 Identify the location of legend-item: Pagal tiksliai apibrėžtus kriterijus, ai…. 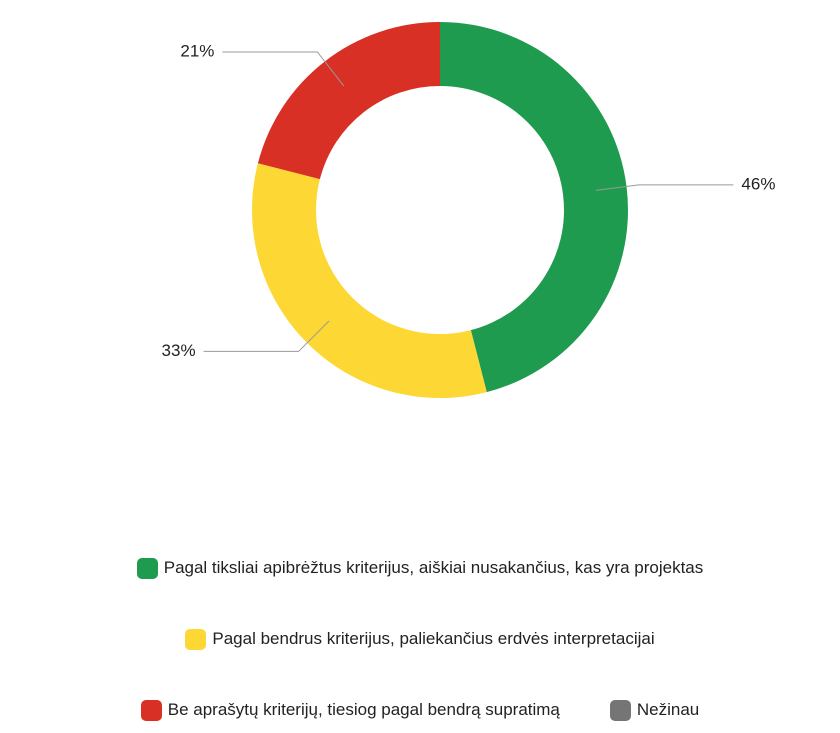
(420, 568).